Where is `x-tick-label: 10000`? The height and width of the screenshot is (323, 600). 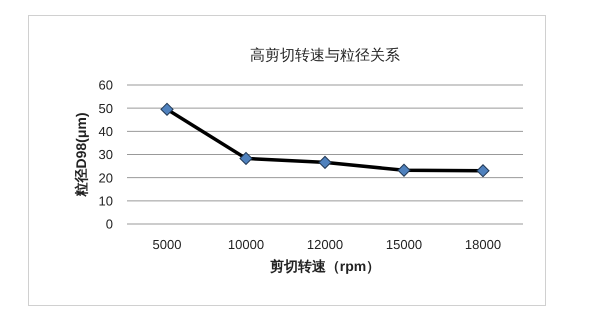
x-tick-label: 10000 is located at coordinates (246, 244).